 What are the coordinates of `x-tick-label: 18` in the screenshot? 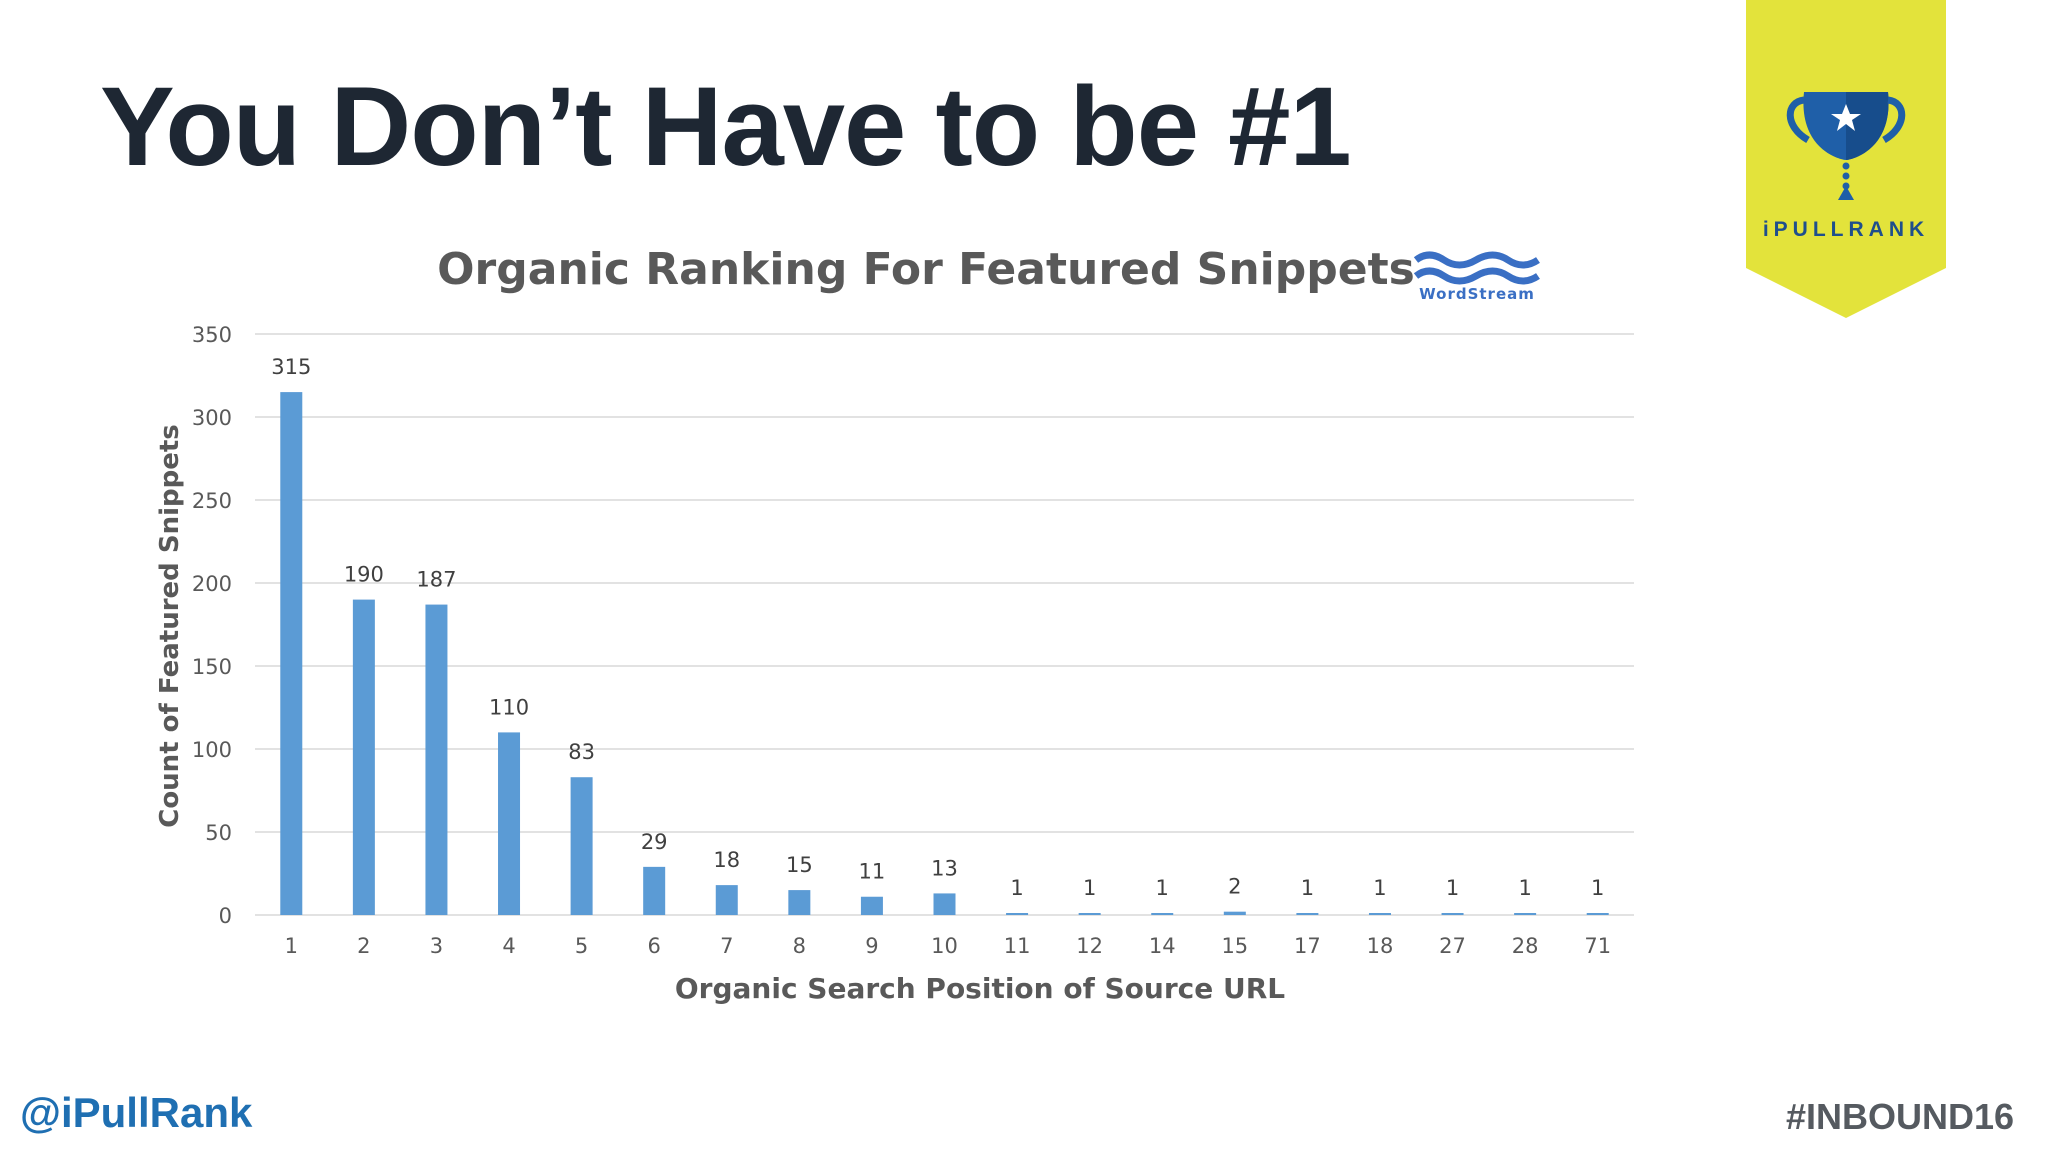 It's located at (1380, 946).